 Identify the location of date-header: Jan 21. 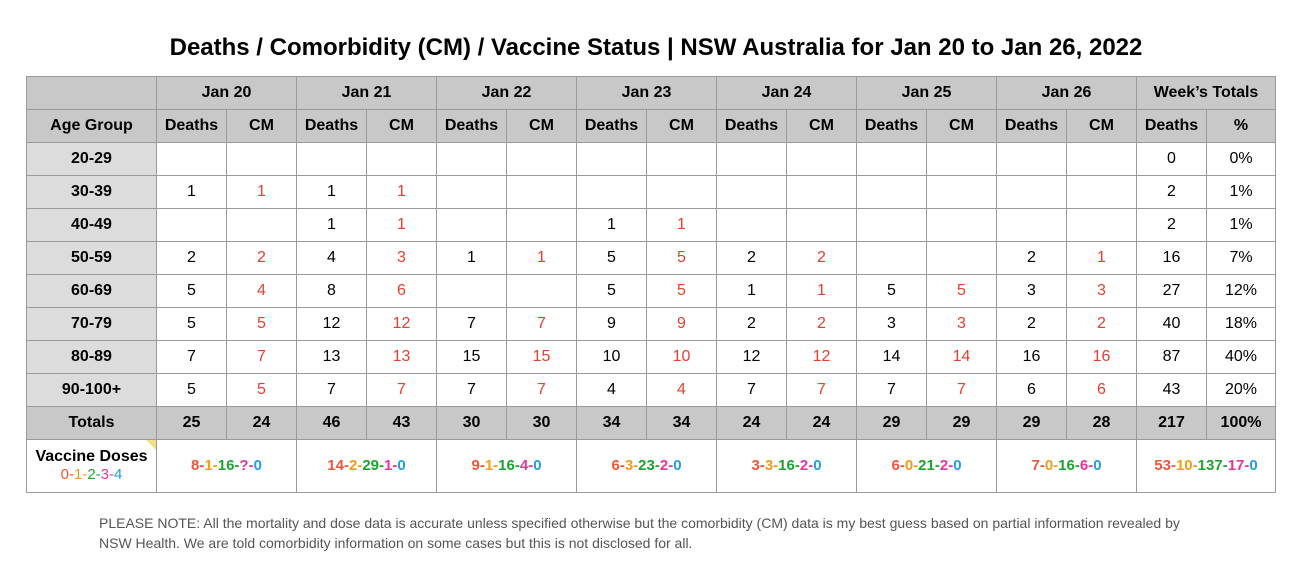
(366, 93).